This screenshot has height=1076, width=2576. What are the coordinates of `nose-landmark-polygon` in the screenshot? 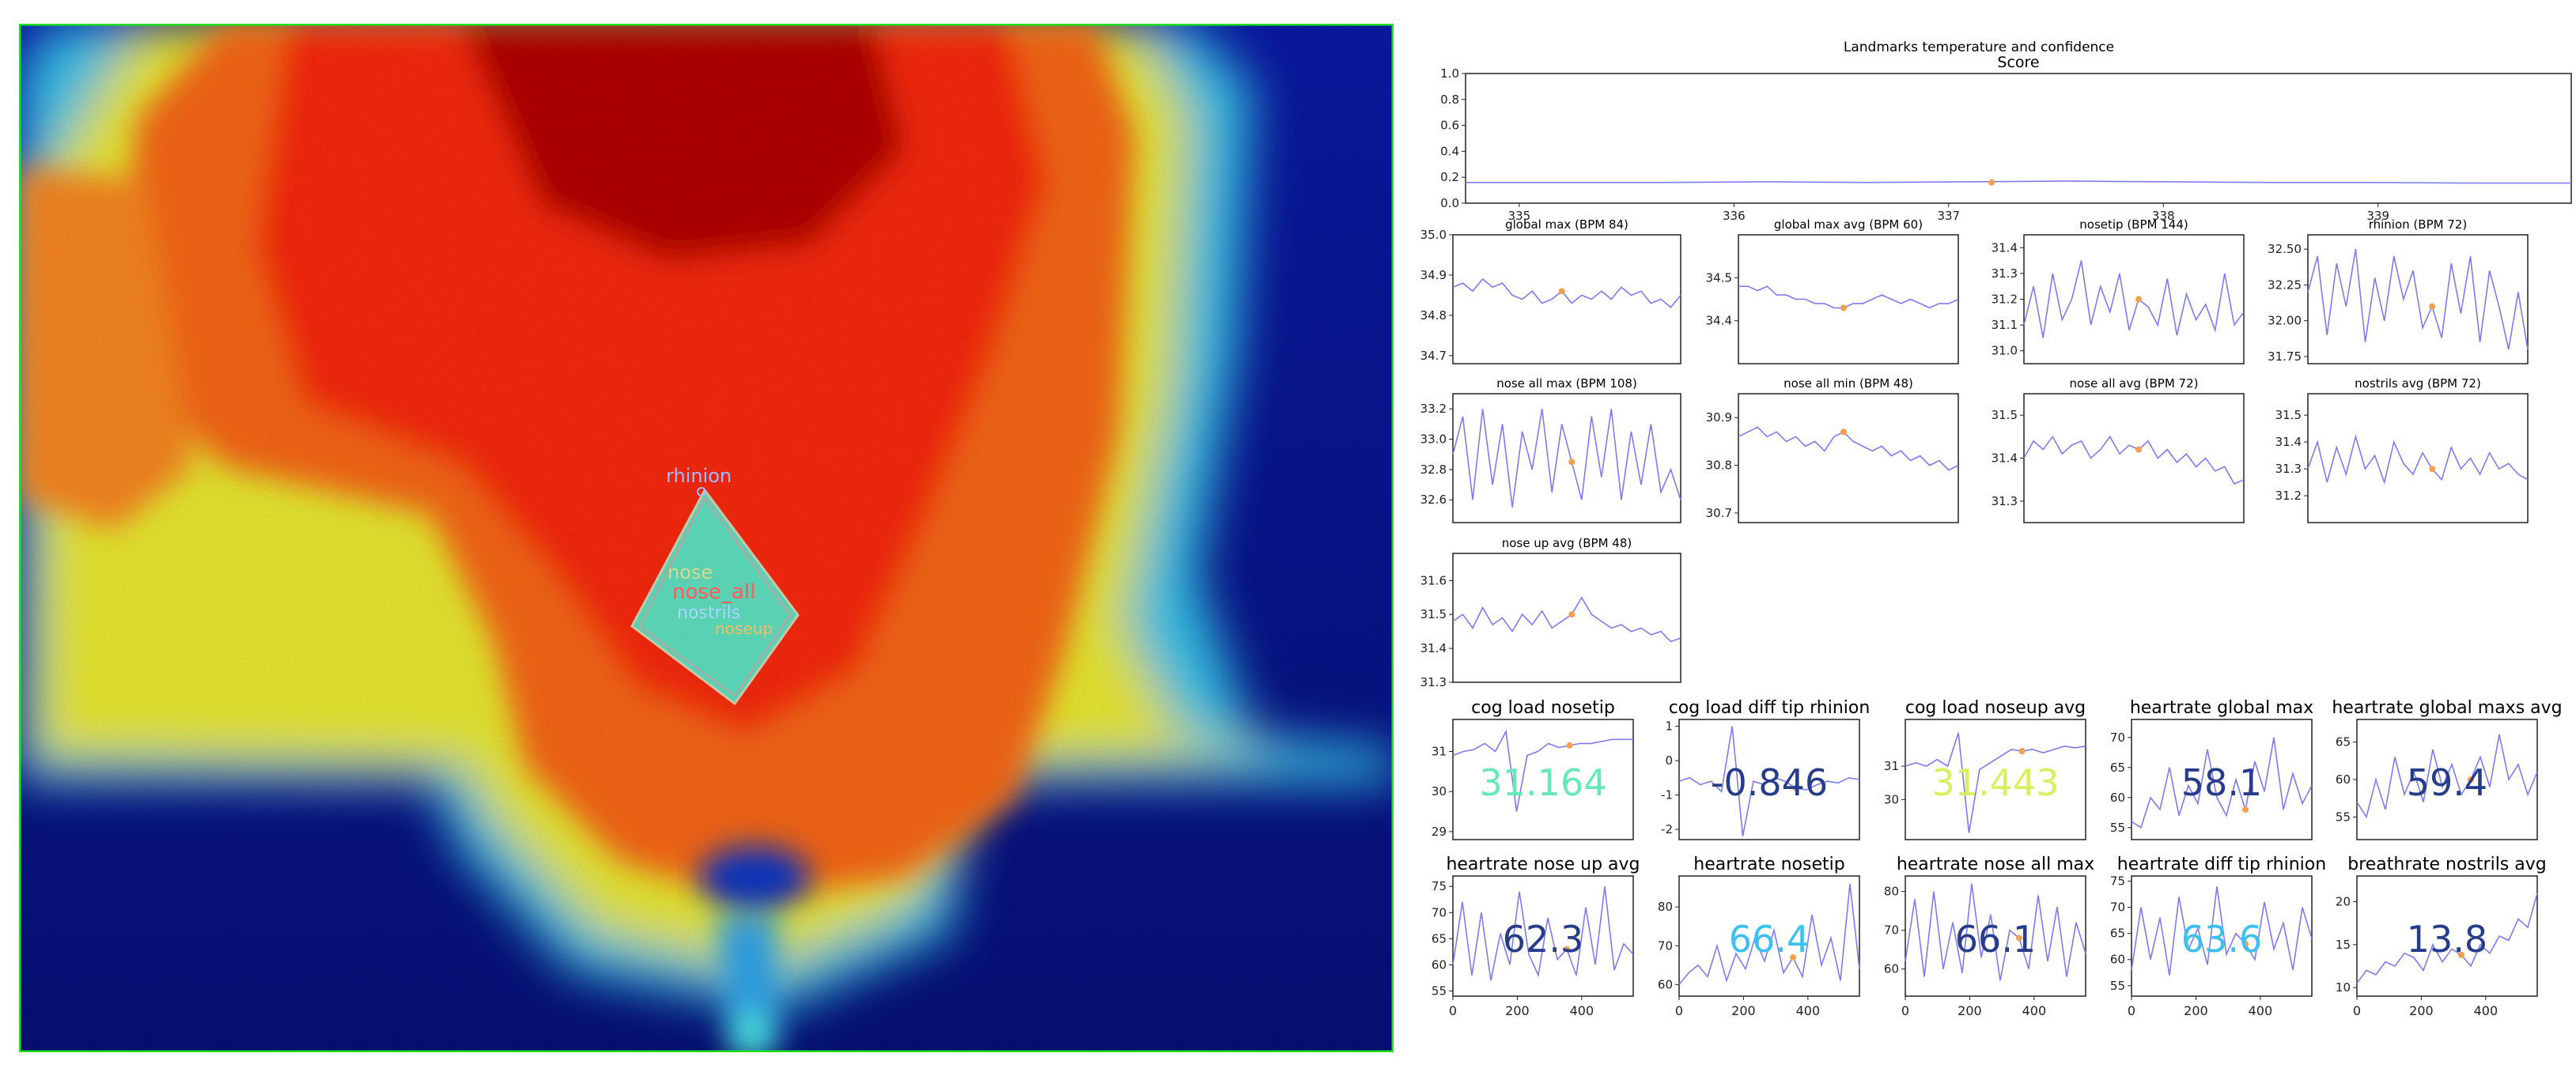 It's located at (715, 596).